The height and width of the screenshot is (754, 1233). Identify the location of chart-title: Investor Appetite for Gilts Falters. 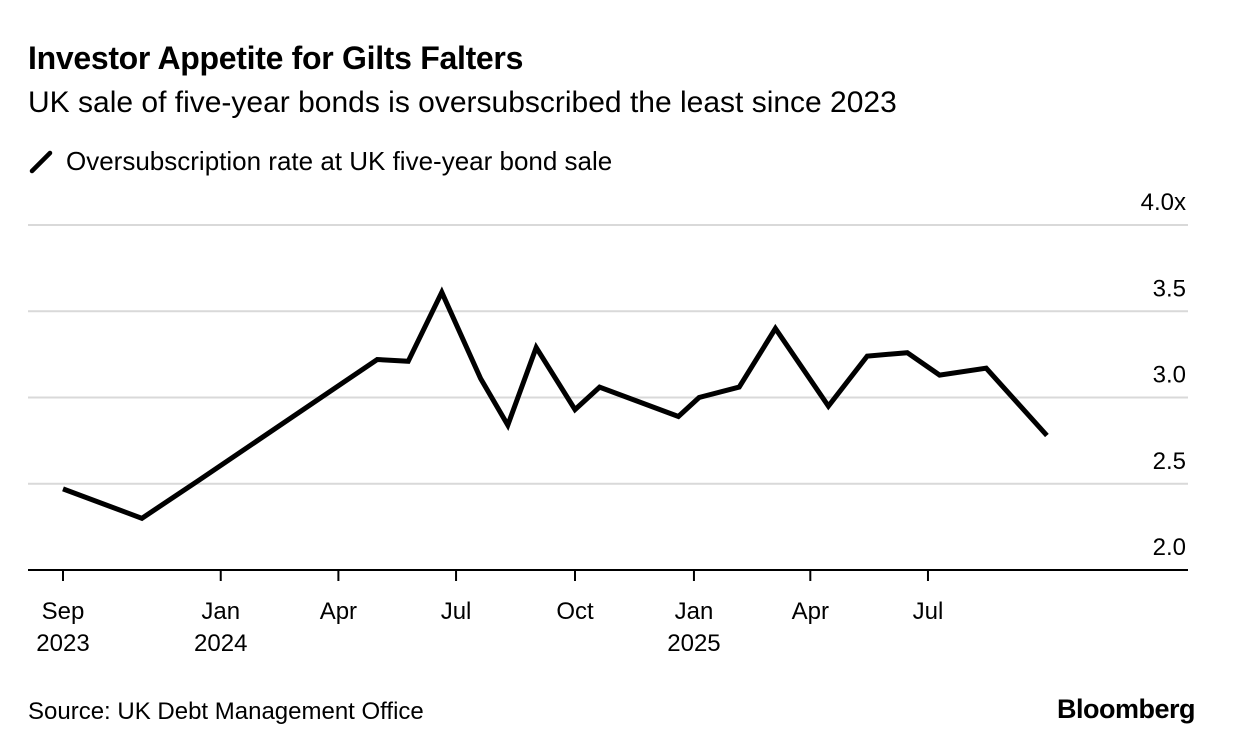
(276, 58).